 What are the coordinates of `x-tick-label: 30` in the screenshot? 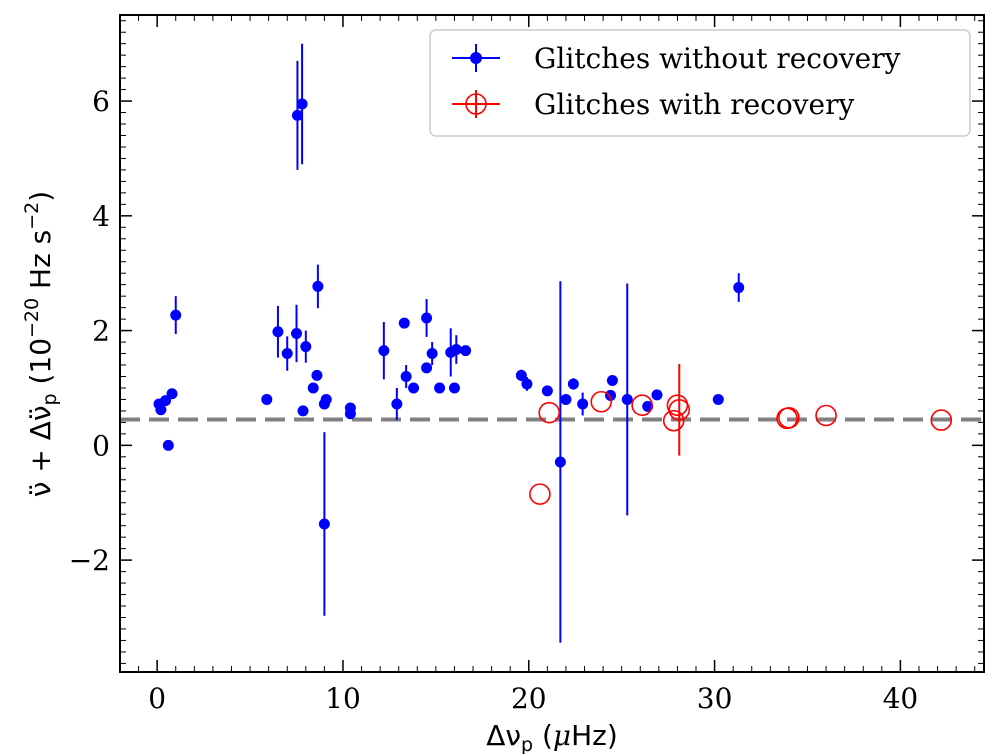 It's located at (715, 698).